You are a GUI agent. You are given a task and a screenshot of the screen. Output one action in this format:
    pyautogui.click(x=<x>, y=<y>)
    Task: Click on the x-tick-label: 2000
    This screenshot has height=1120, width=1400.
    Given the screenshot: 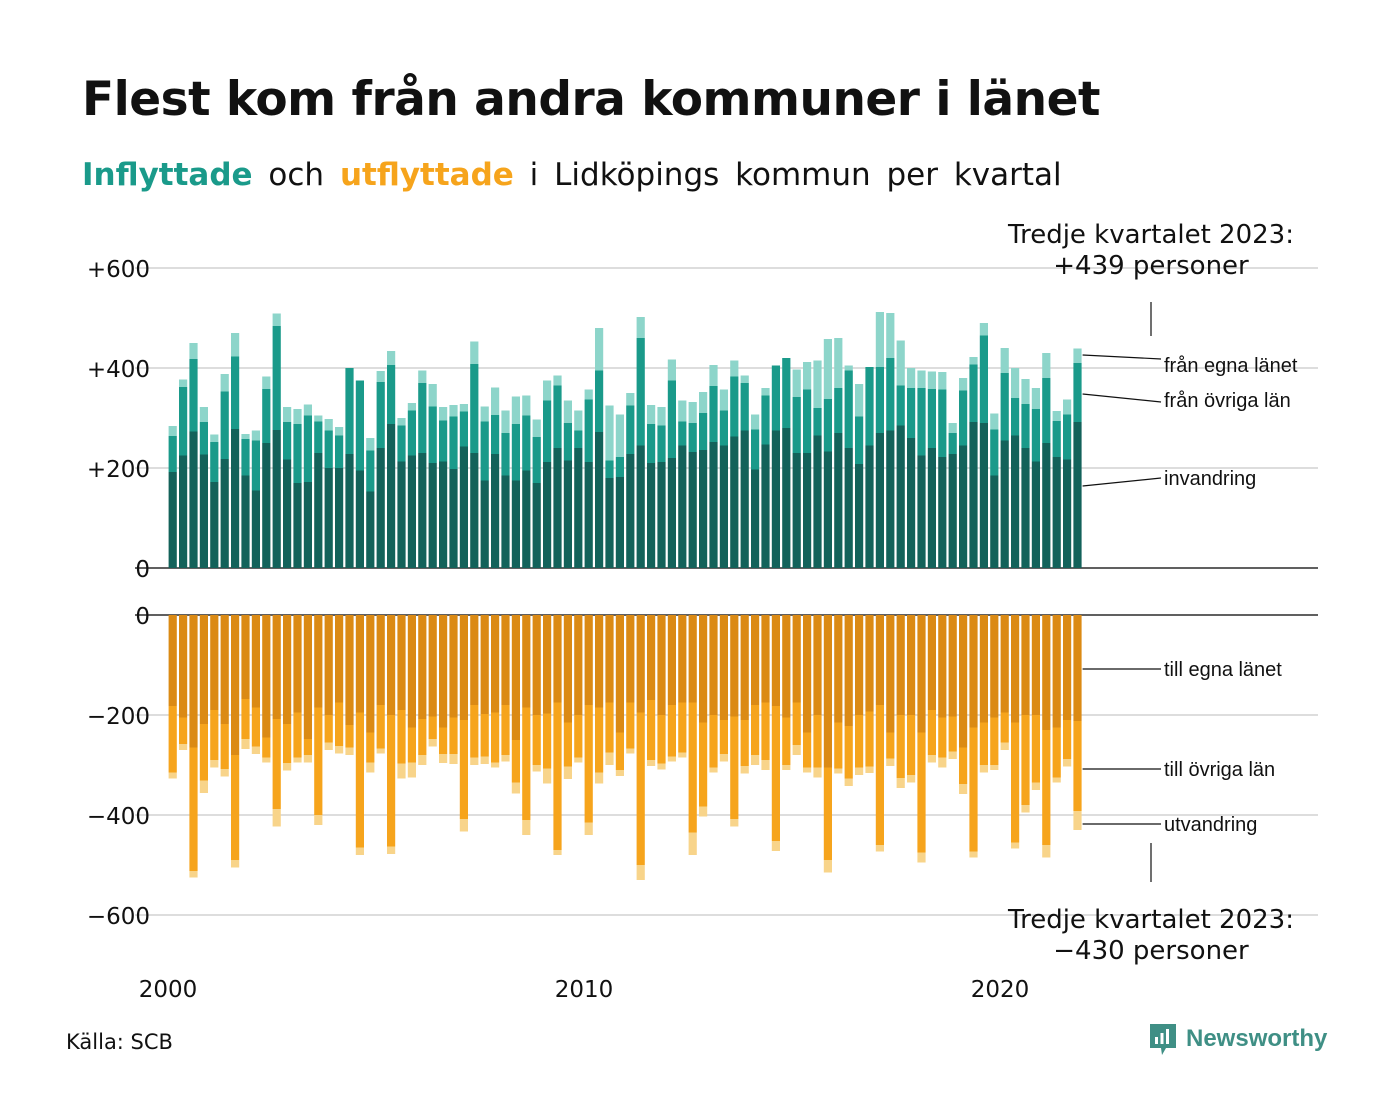 What is the action you would take?
    pyautogui.click(x=168, y=990)
    